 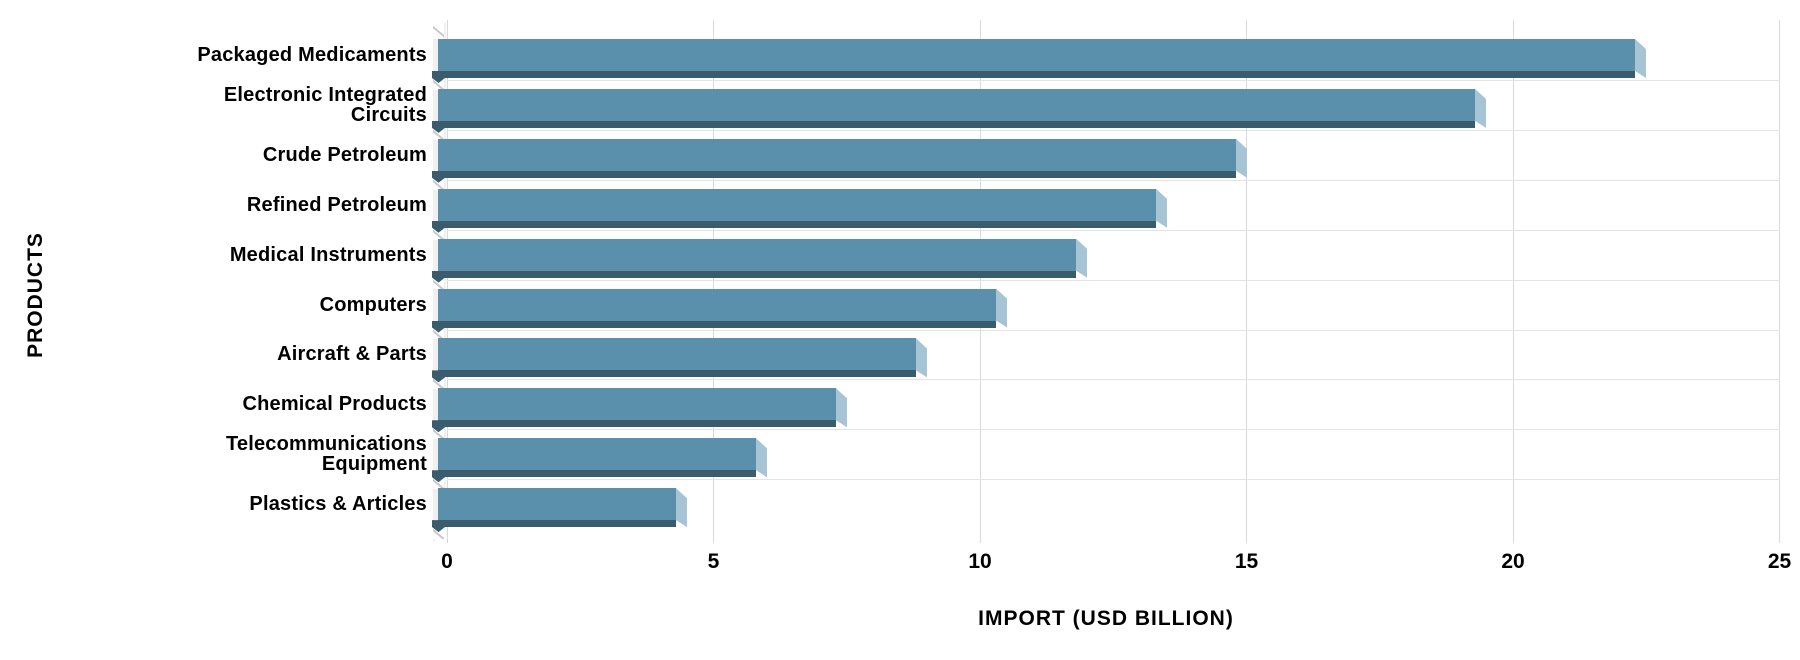 What do you see at coordinates (344, 154) in the screenshot?
I see `category-label-line: Crude Petroleum` at bounding box center [344, 154].